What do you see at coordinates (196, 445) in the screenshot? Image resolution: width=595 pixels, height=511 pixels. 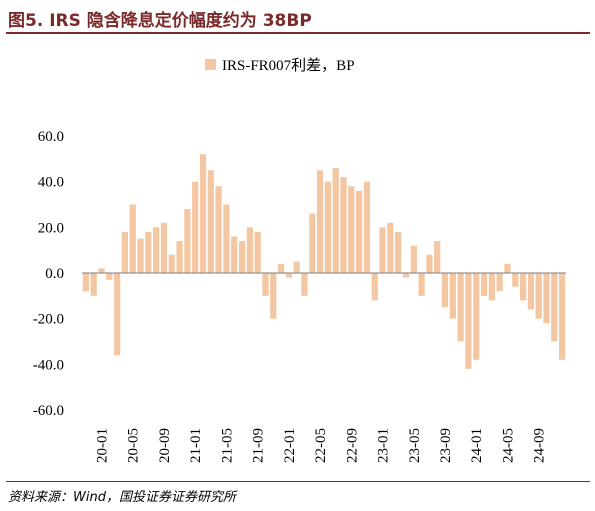 I see `x-tick-label: 21-01` at bounding box center [196, 445].